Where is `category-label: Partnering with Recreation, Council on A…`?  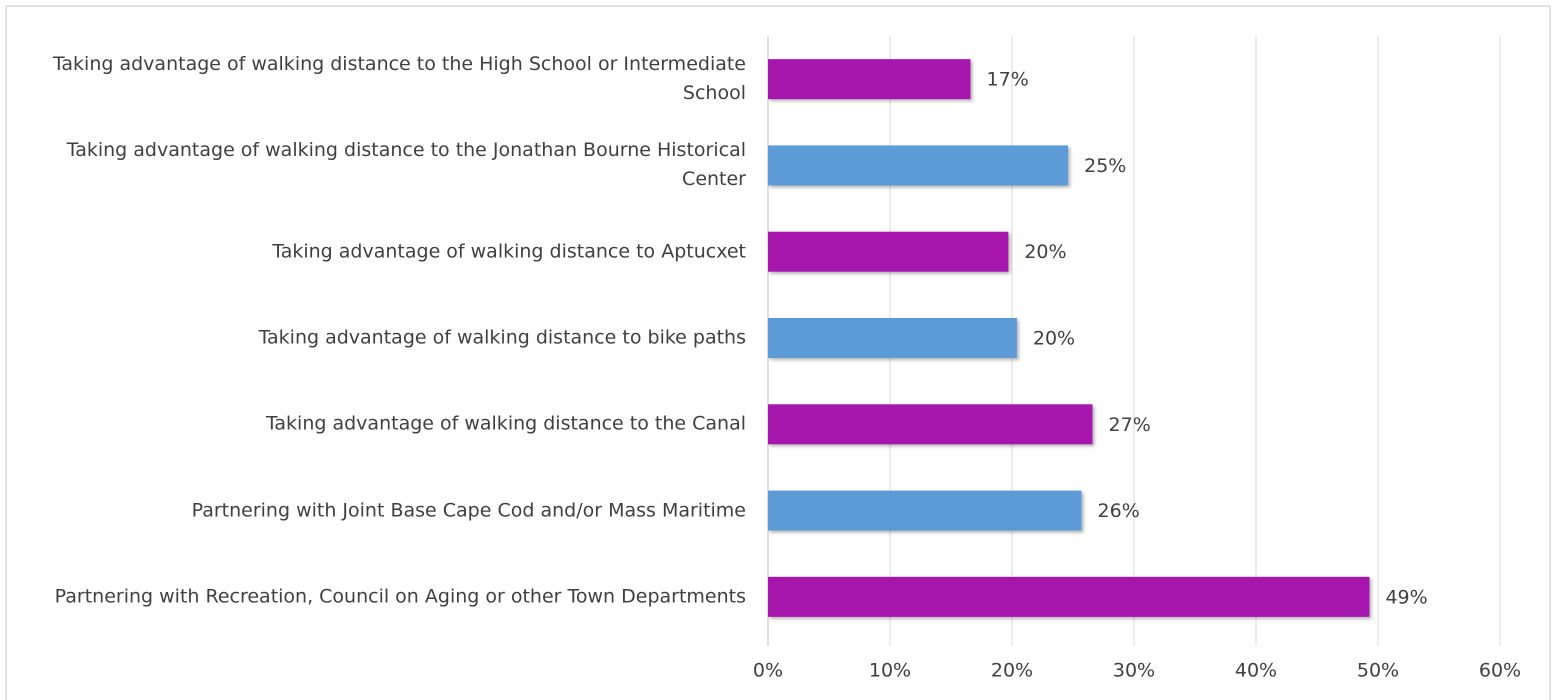 category-label: Partnering with Recreation, Council on A… is located at coordinates (400, 596).